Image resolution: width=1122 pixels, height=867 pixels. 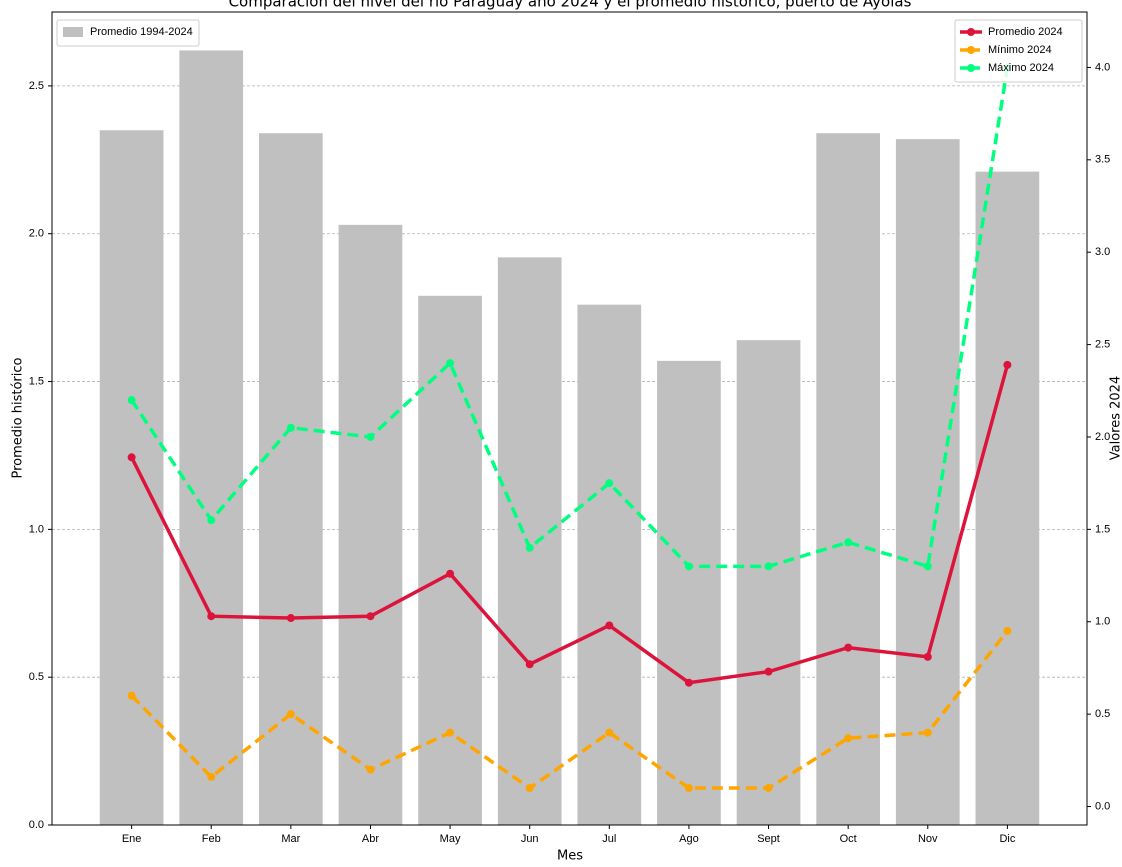 What do you see at coordinates (290, 839) in the screenshot?
I see `x-tick-label: Mar` at bounding box center [290, 839].